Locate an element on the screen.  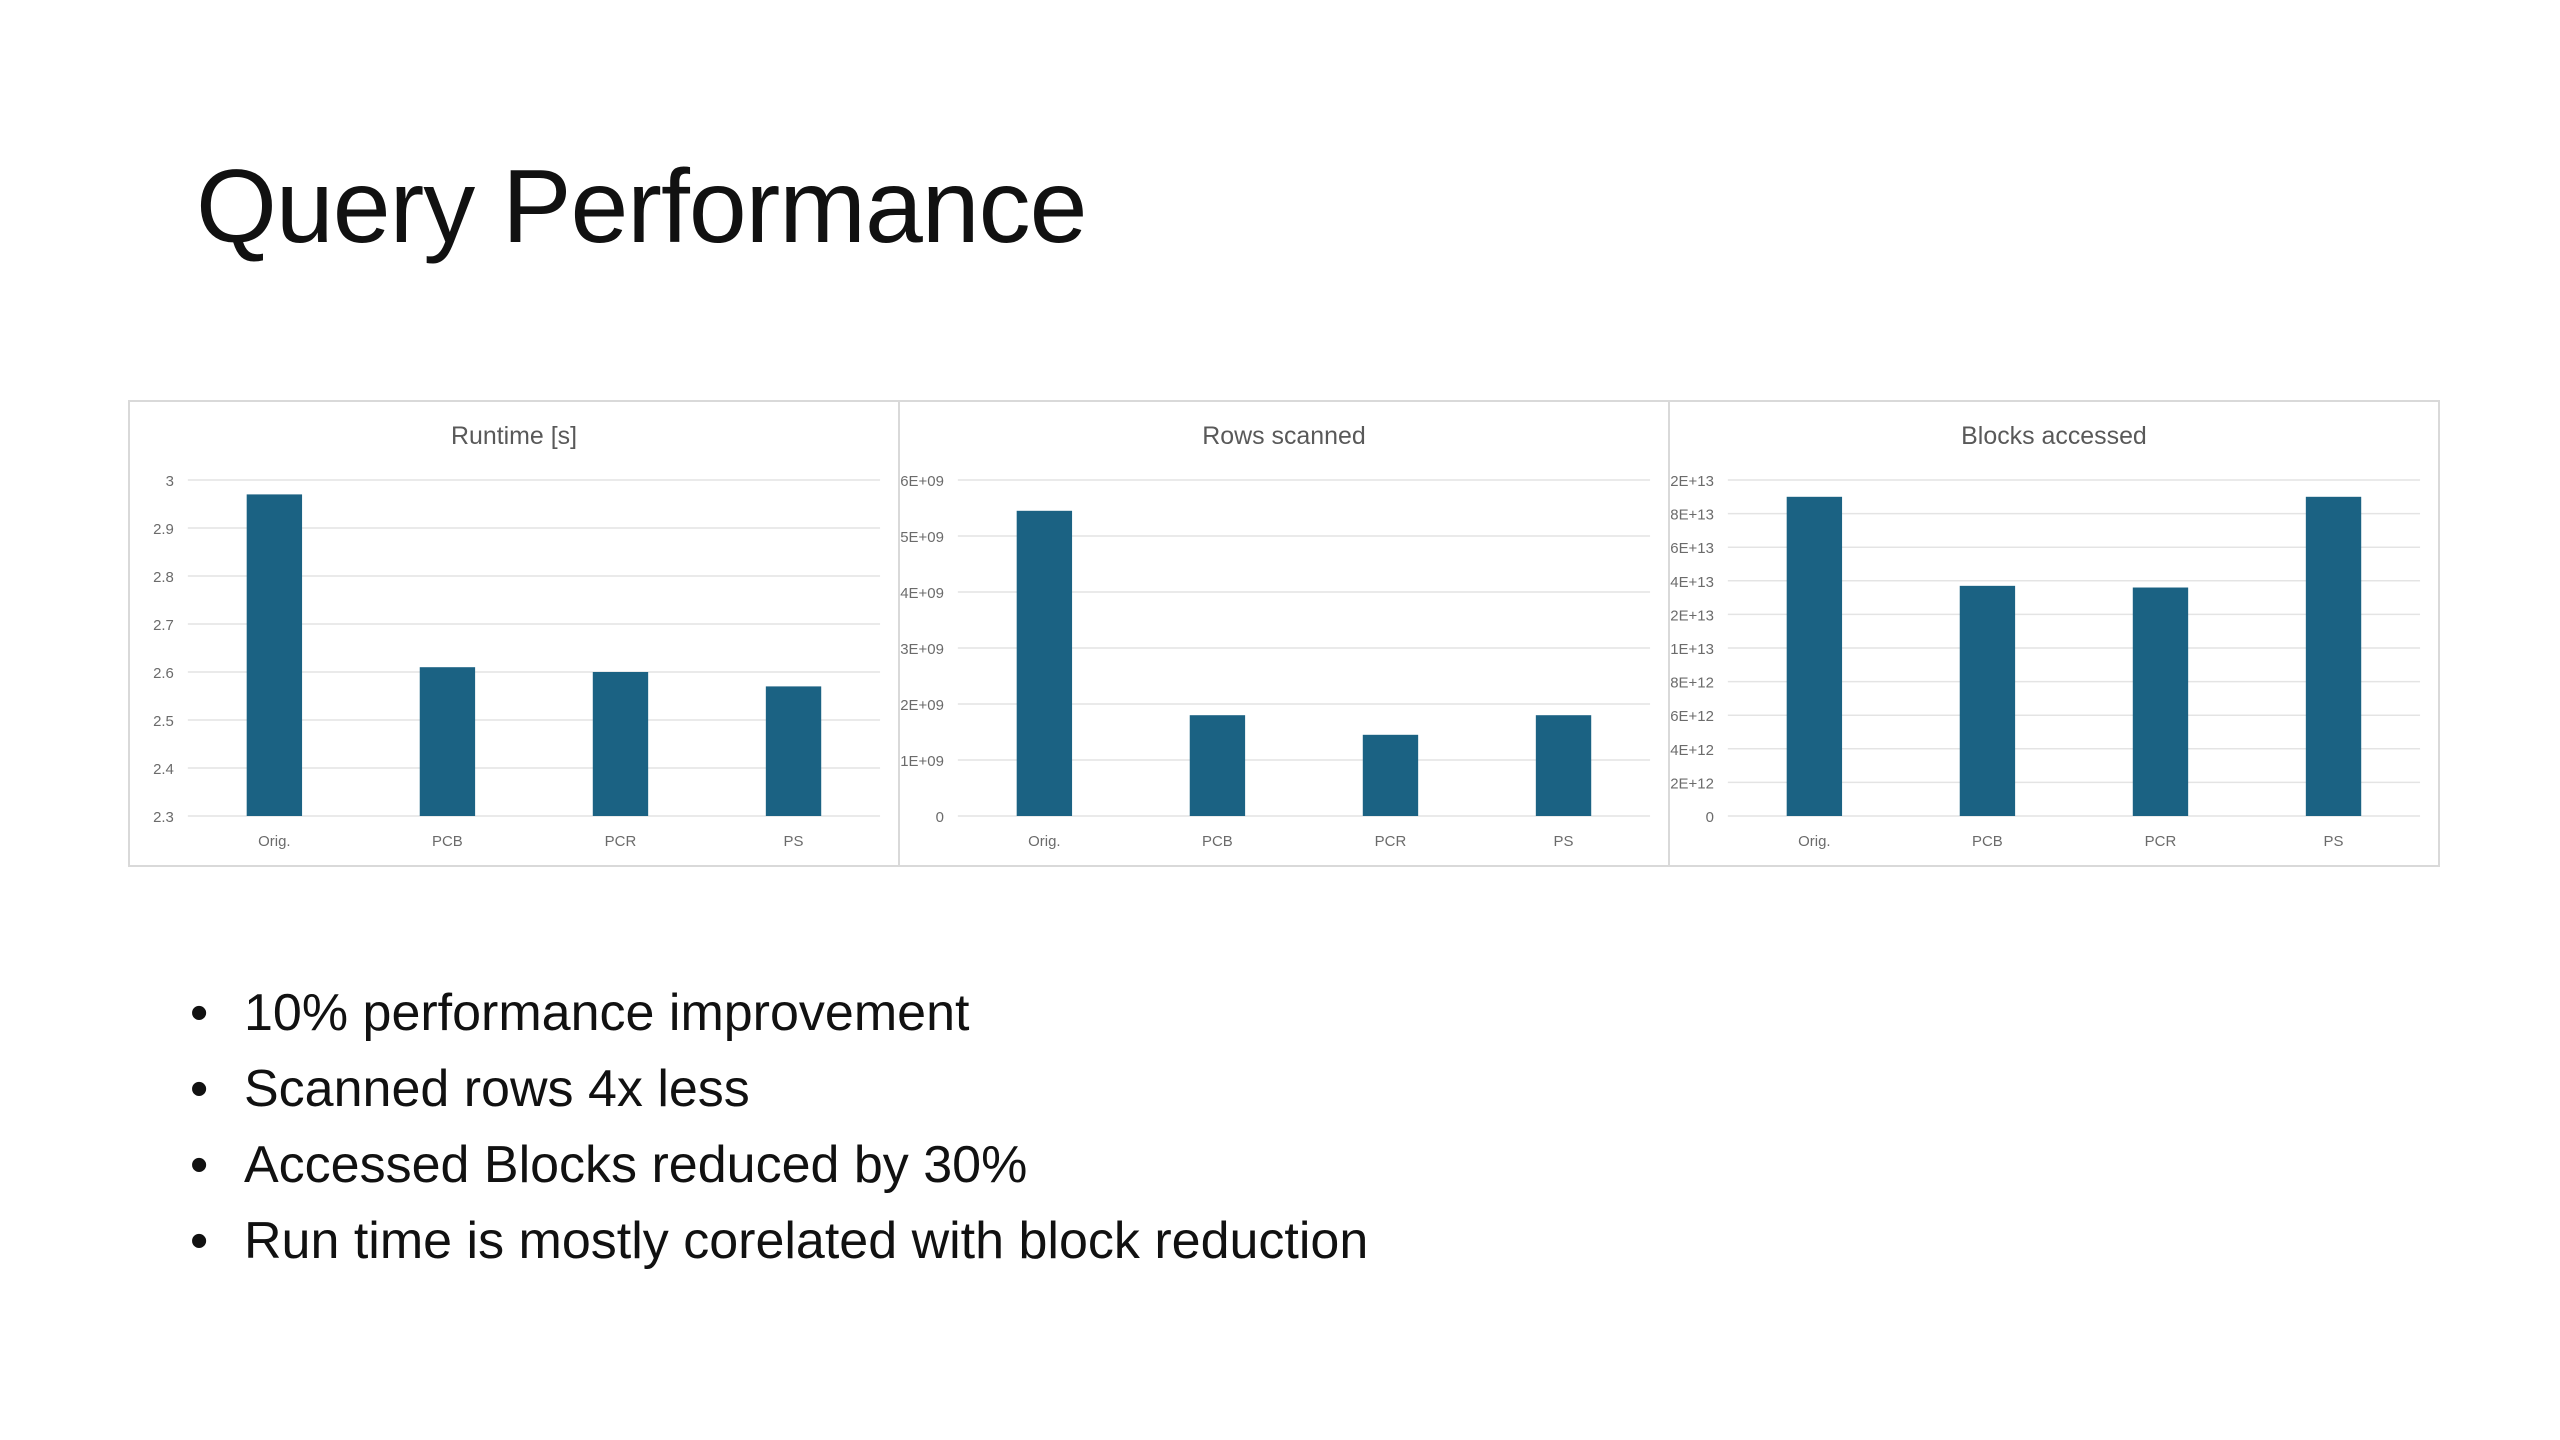
y-tick-label: 6E+09 is located at coordinates (922, 481).